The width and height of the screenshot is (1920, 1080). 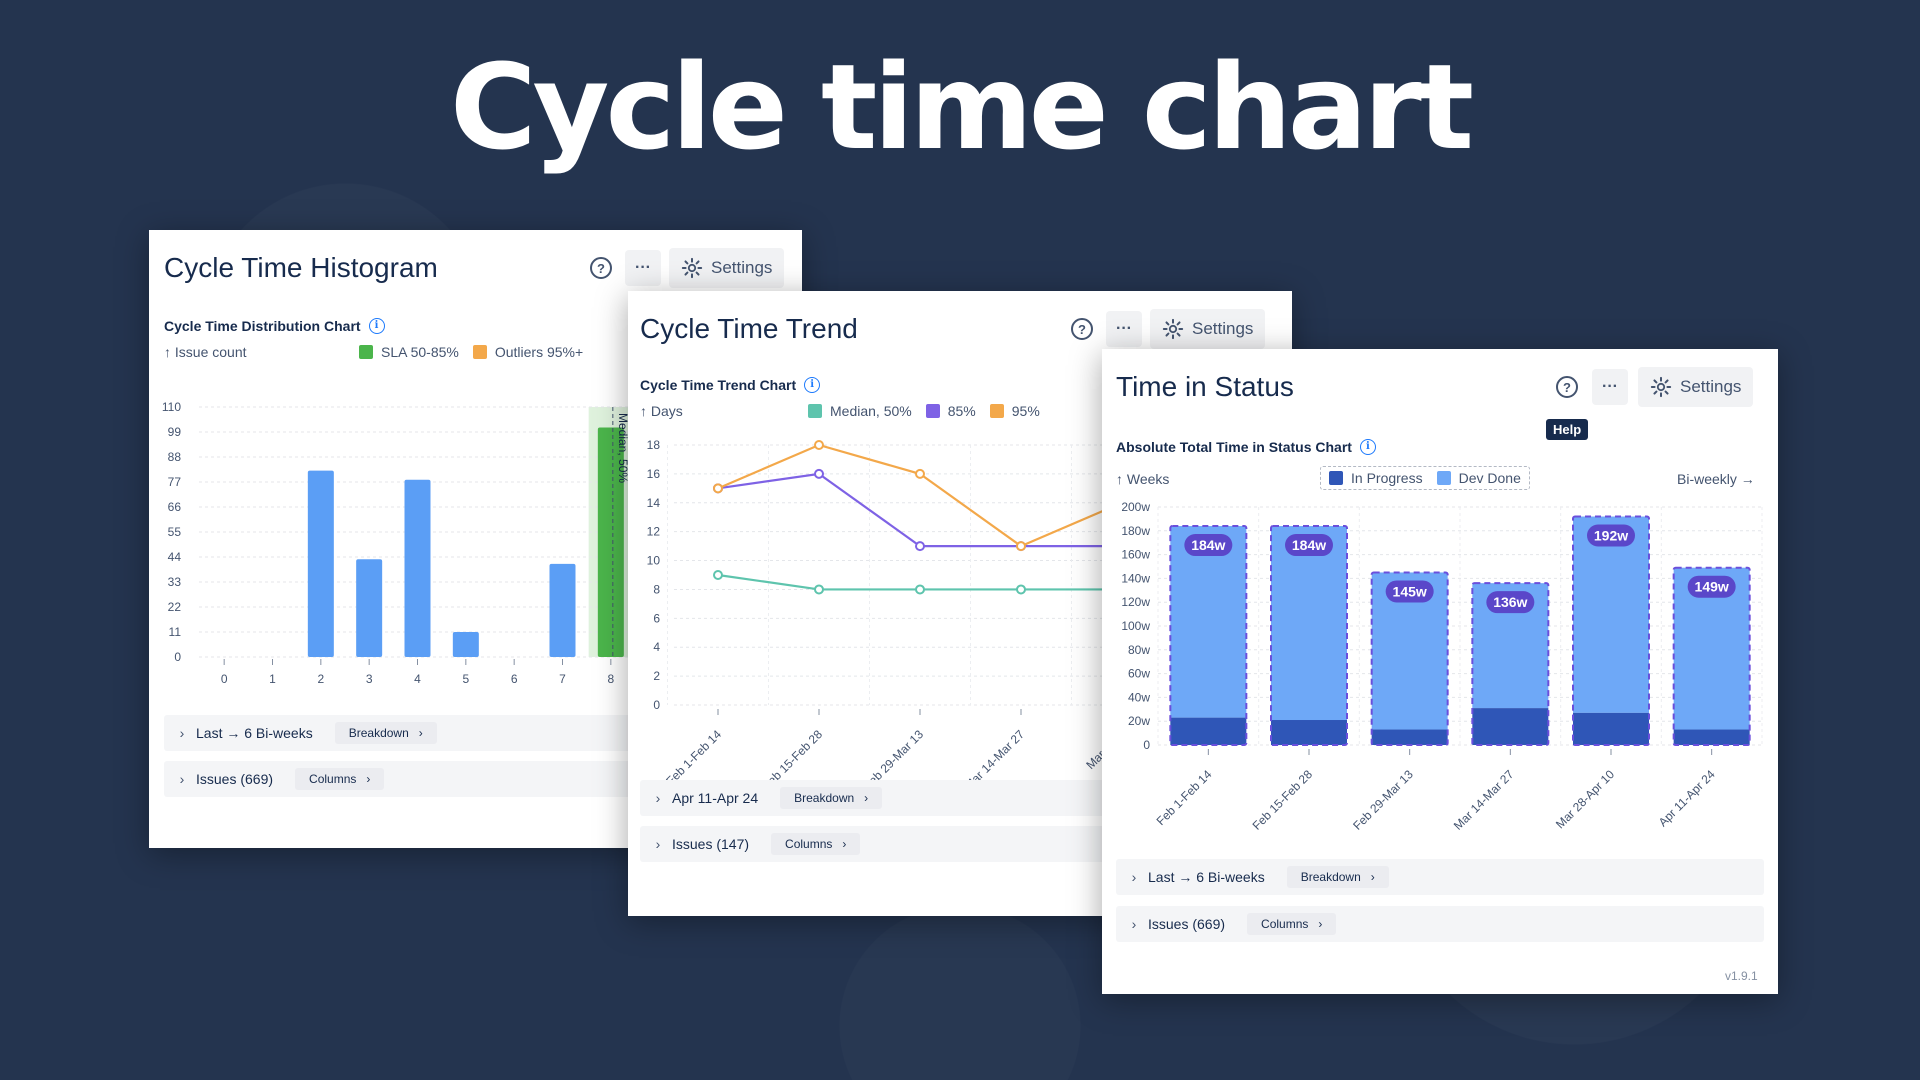 What do you see at coordinates (809, 844) in the screenshot?
I see `pill-label: Columns` at bounding box center [809, 844].